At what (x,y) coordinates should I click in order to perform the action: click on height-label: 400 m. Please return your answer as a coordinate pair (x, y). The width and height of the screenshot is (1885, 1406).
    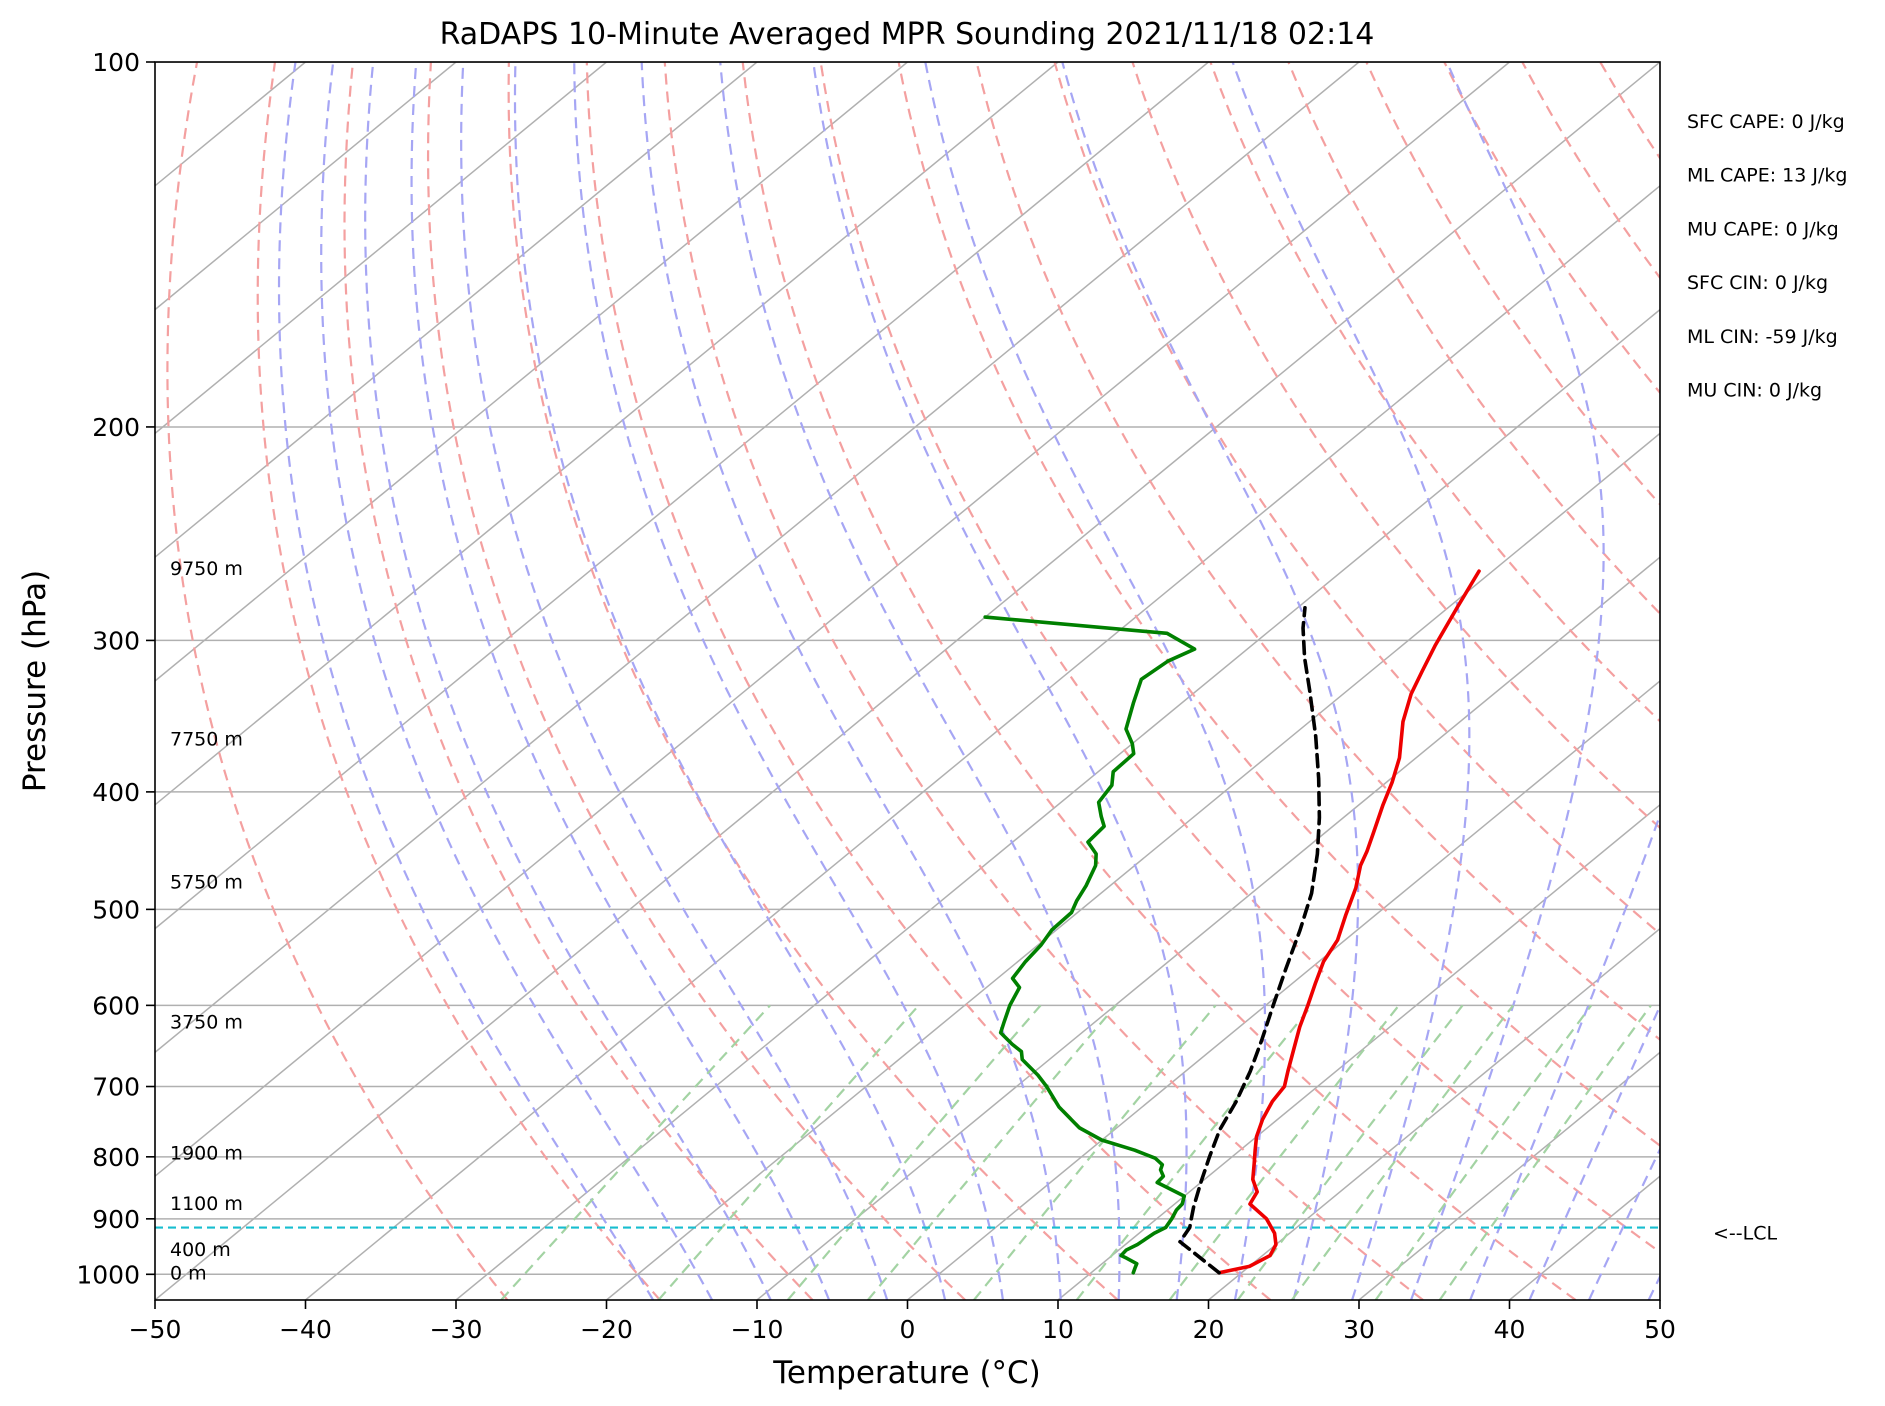
    Looking at the image, I should click on (200, 1250).